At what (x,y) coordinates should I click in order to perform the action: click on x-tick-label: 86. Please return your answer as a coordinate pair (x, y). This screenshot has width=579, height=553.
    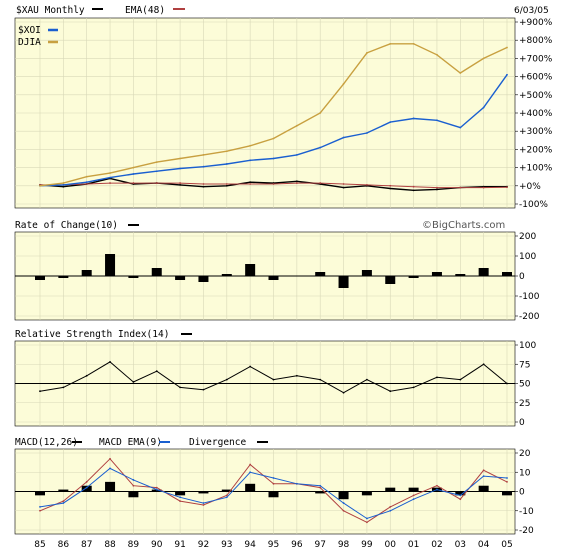
    Looking at the image, I should click on (64, 545).